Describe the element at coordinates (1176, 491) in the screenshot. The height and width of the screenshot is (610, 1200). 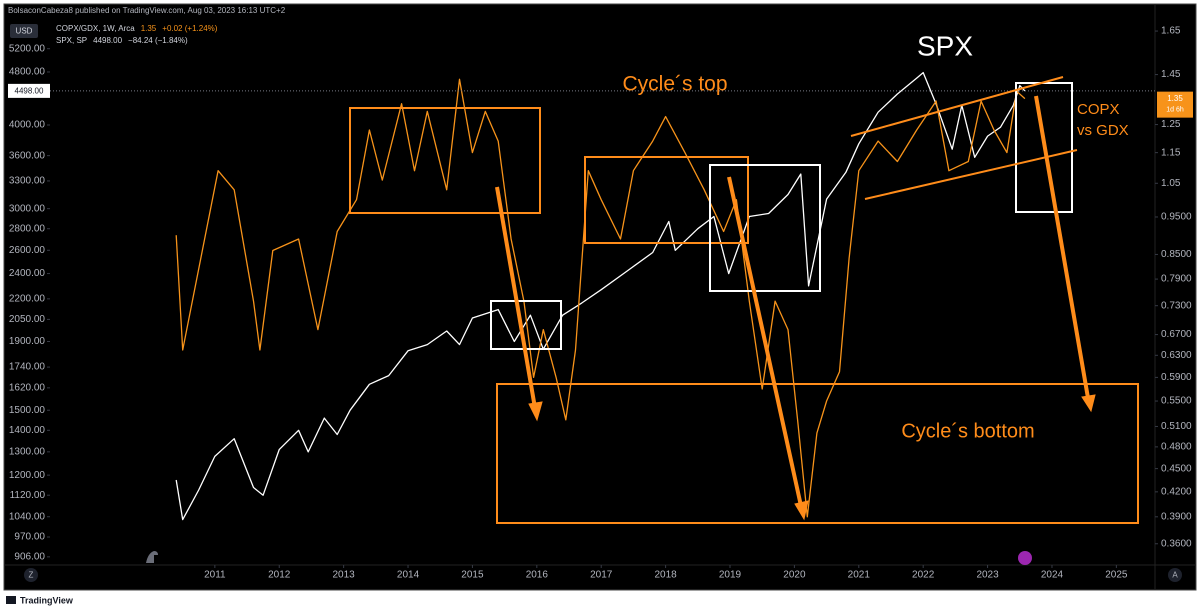
I see `y-tick-label: 0.4200` at that location.